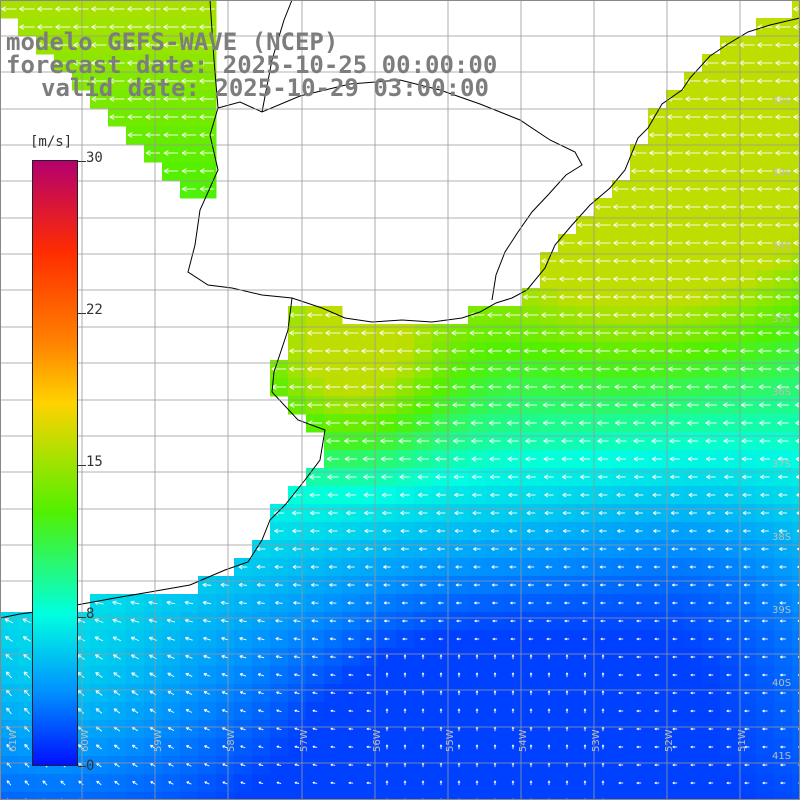 The width and height of the screenshot is (800, 800). What do you see at coordinates (781, 464) in the screenshot?
I see `latitude-label: 37S` at bounding box center [781, 464].